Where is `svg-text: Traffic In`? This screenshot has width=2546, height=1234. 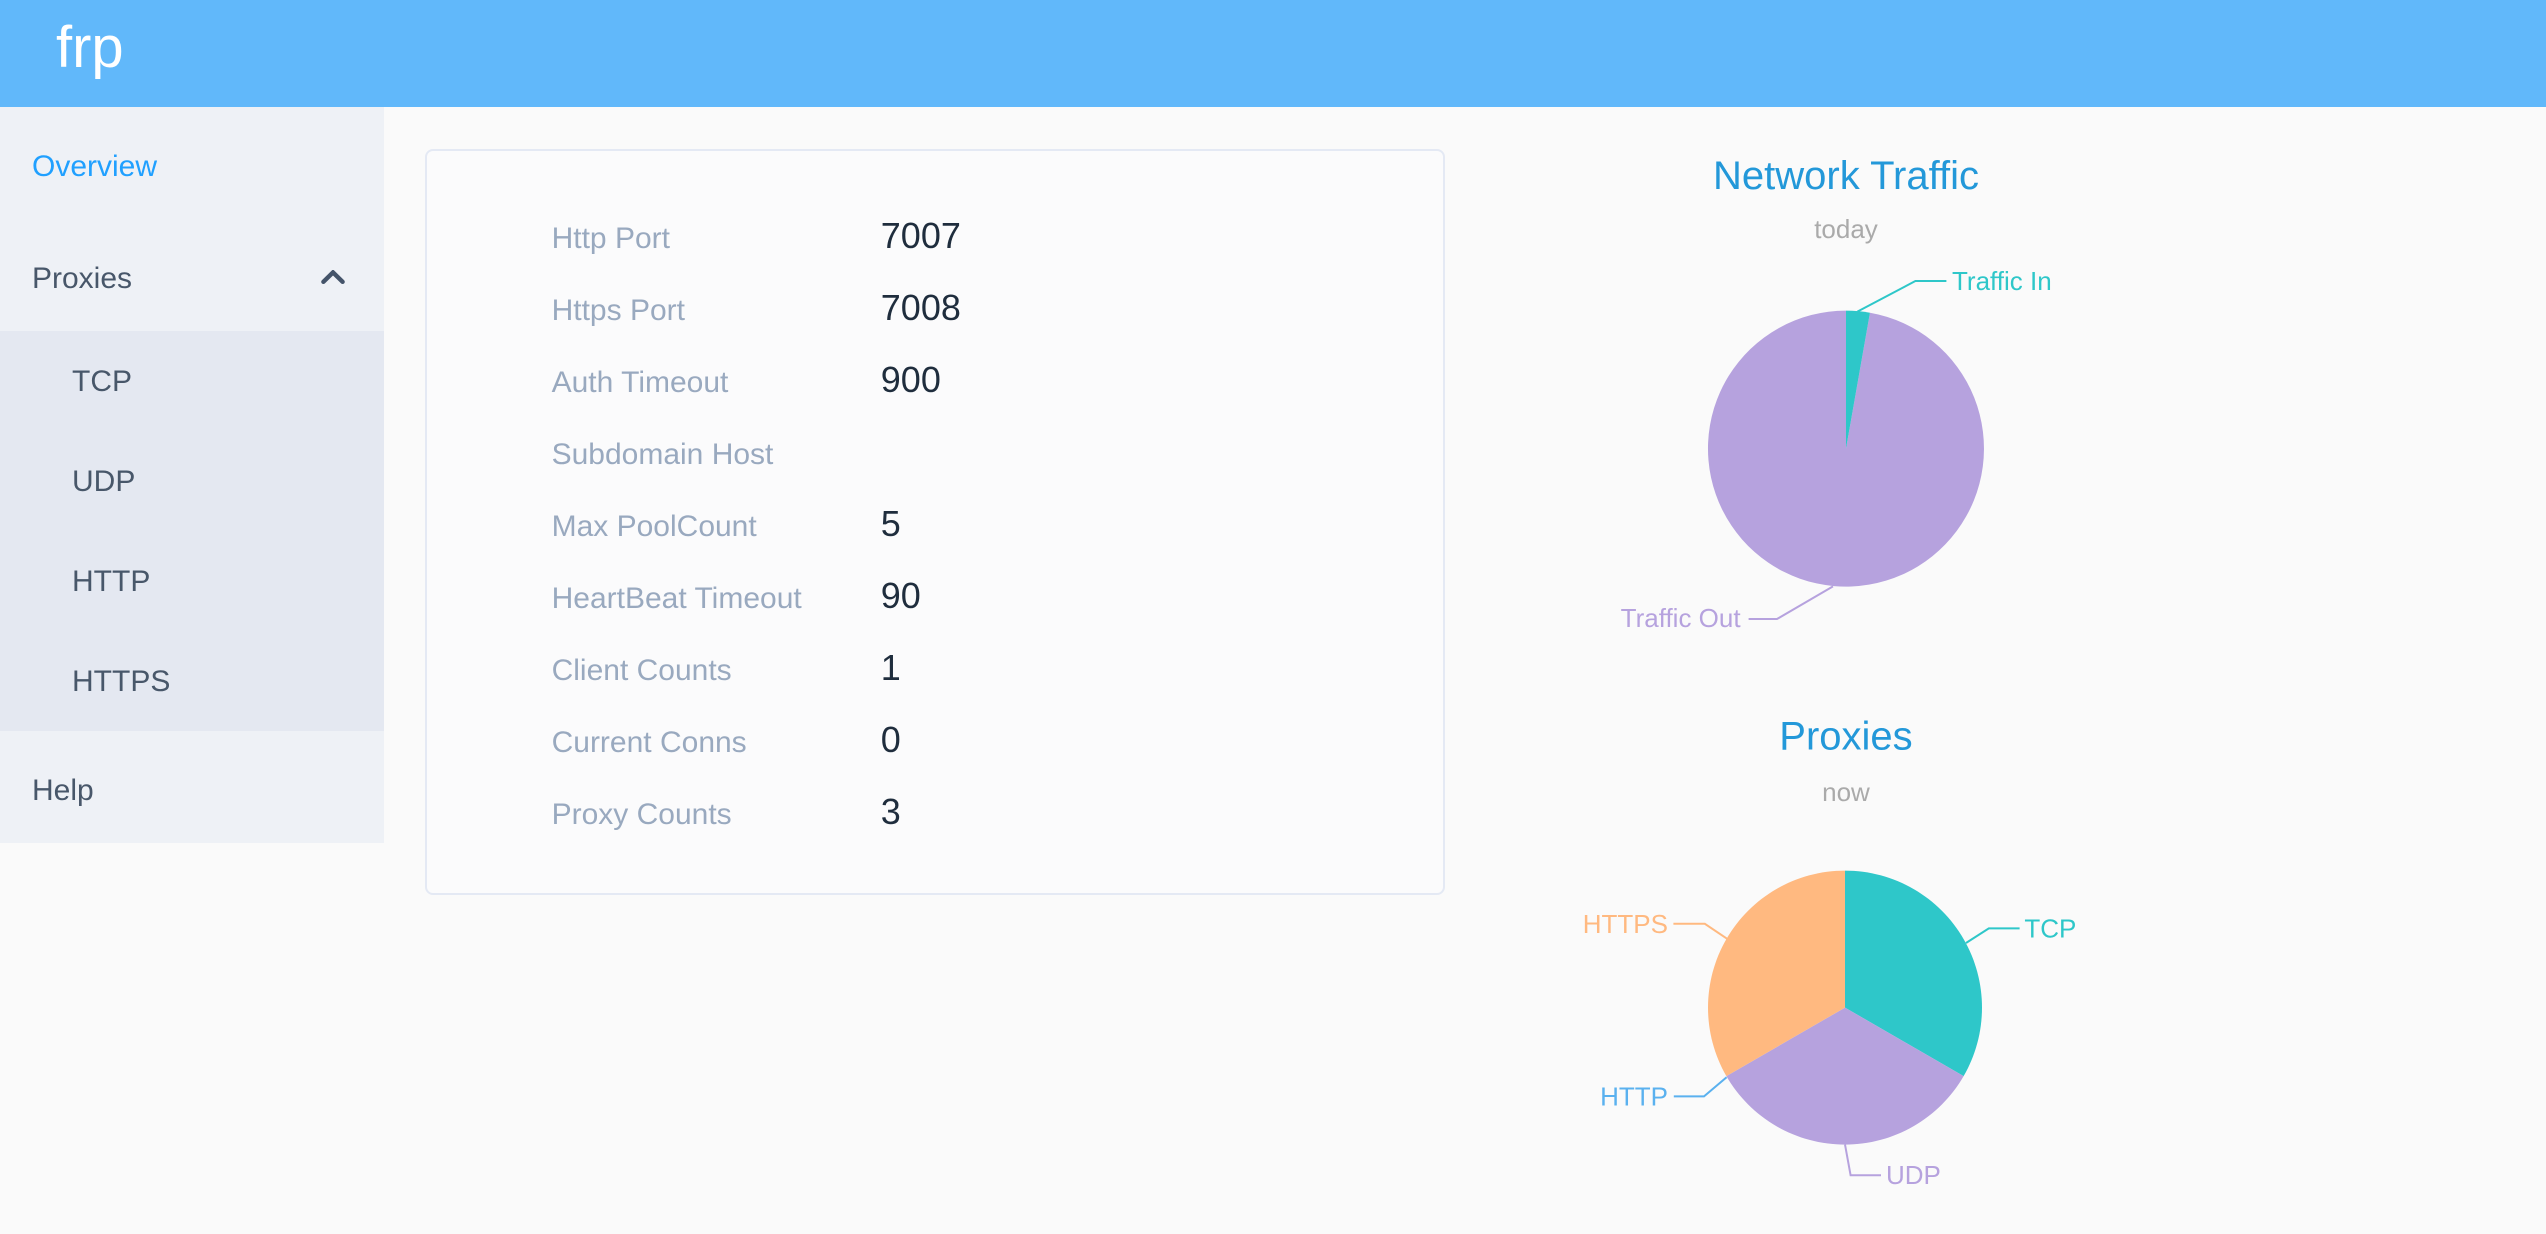 svg-text: Traffic In is located at coordinates (2002, 281).